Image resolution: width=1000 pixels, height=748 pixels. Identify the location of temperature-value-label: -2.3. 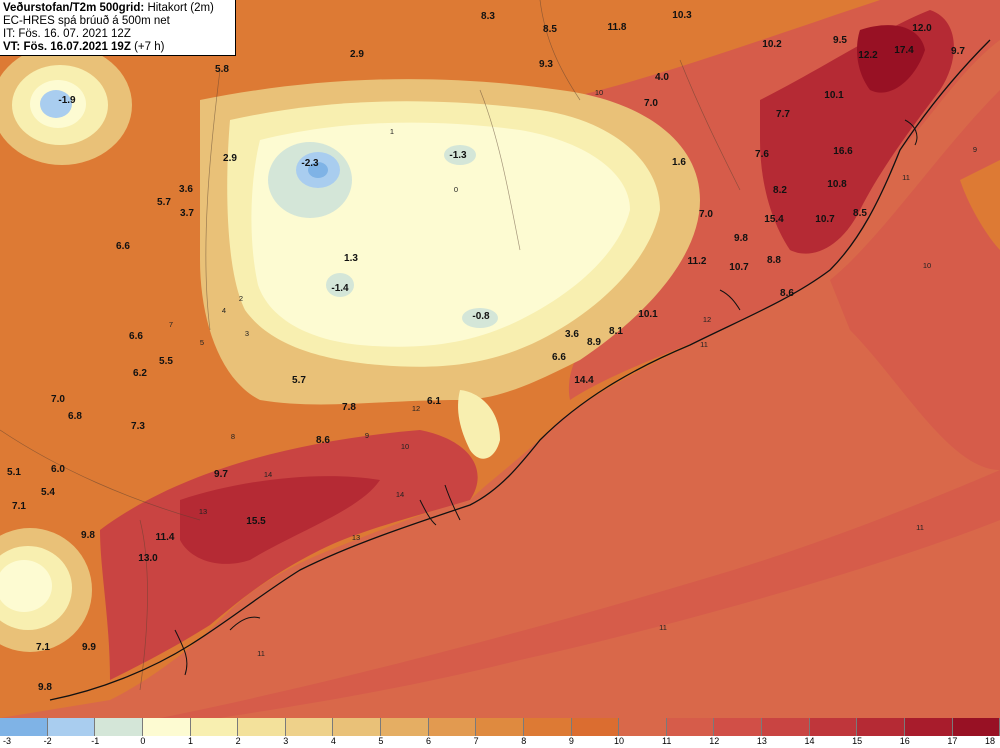
(310, 163).